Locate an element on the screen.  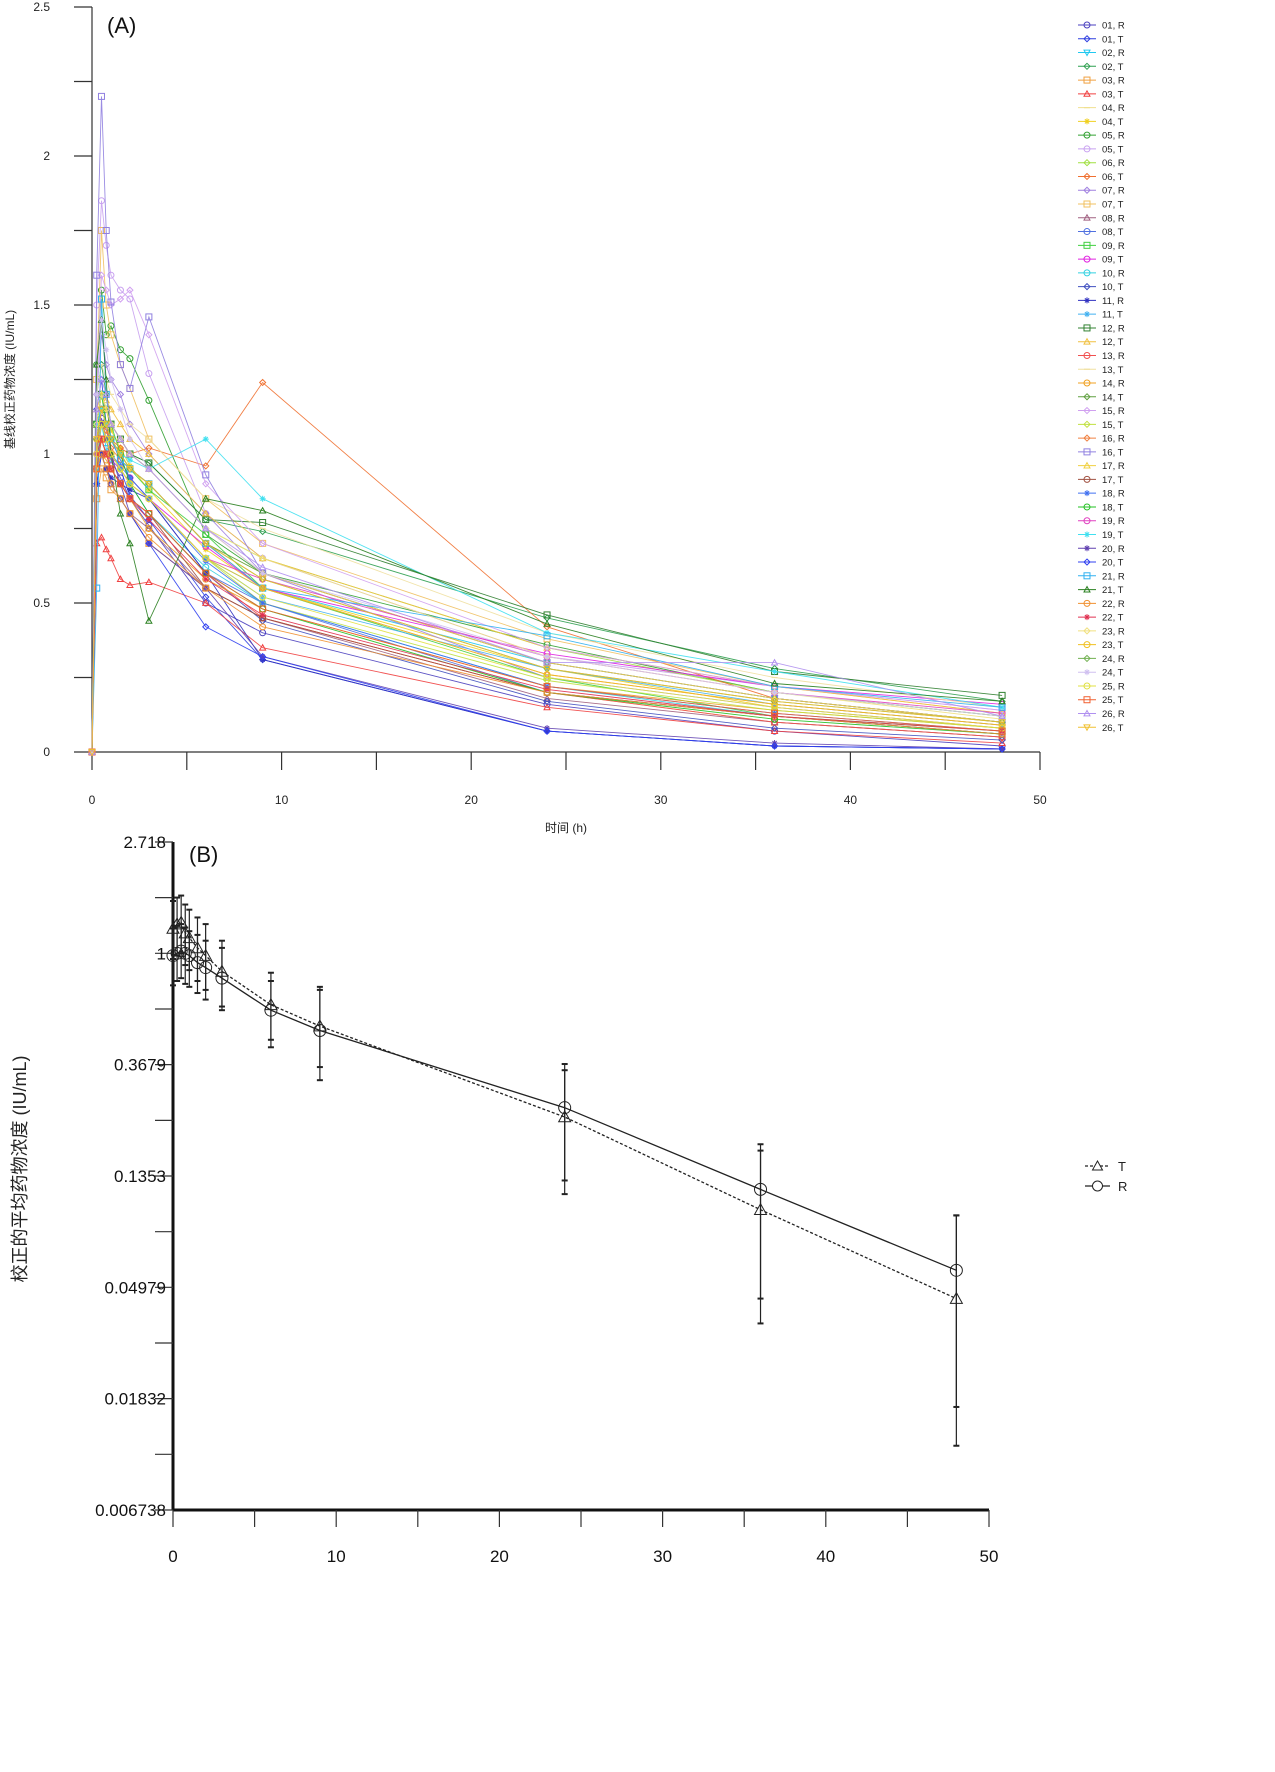
legend-label-16: 09, R is located at coordinates (1113, 246).